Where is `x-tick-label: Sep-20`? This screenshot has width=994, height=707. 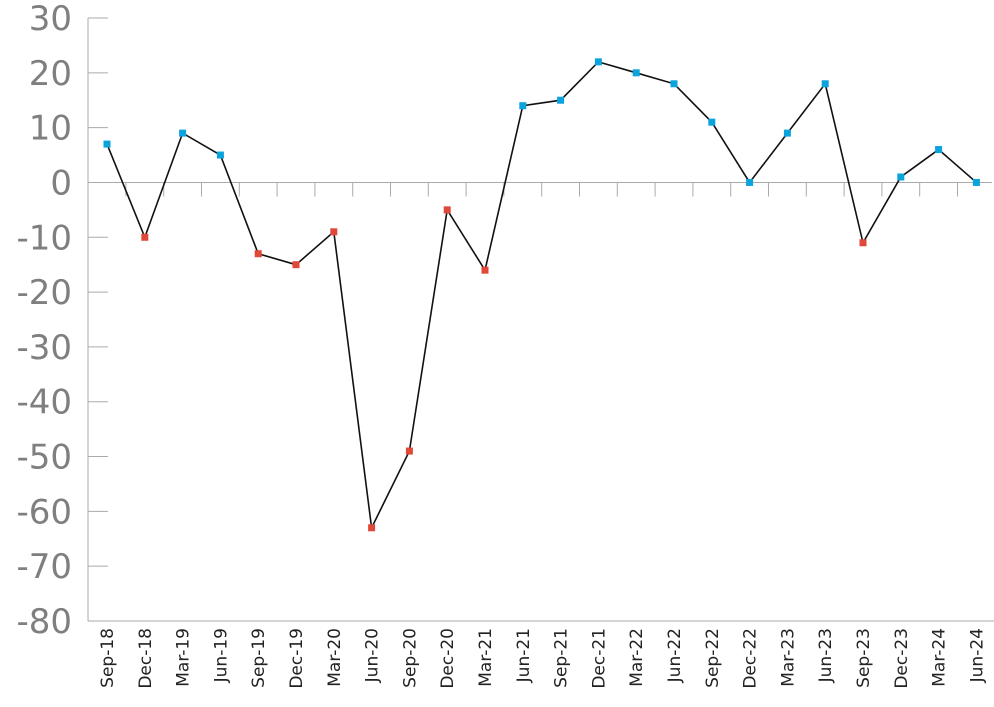 x-tick-label: Sep-20 is located at coordinates (410, 658).